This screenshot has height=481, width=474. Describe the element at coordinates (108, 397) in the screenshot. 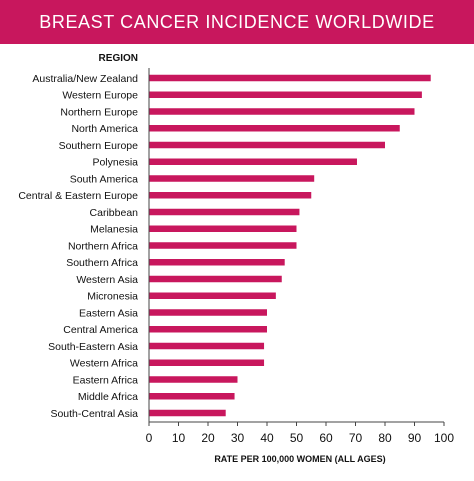

I see `category-label-19: Middle Africa` at that location.